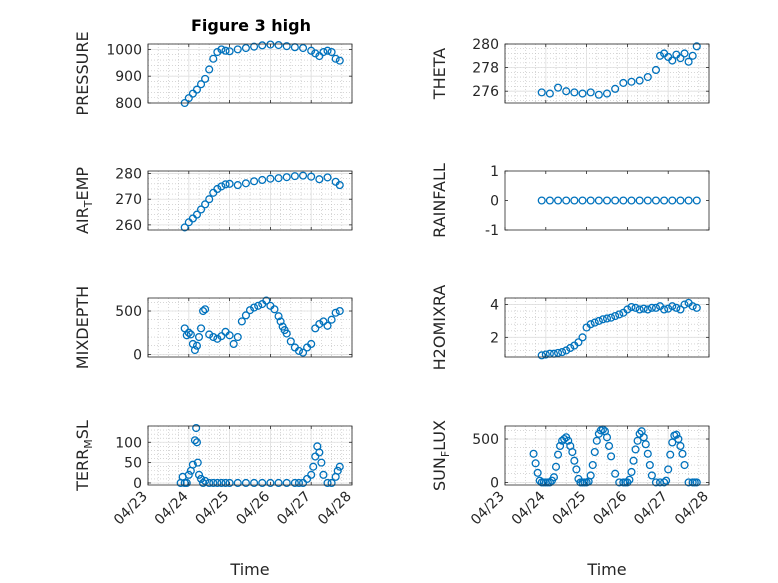 The image size is (778, 583). I want to click on pressure-ytick-label: 900, so click(128, 77).